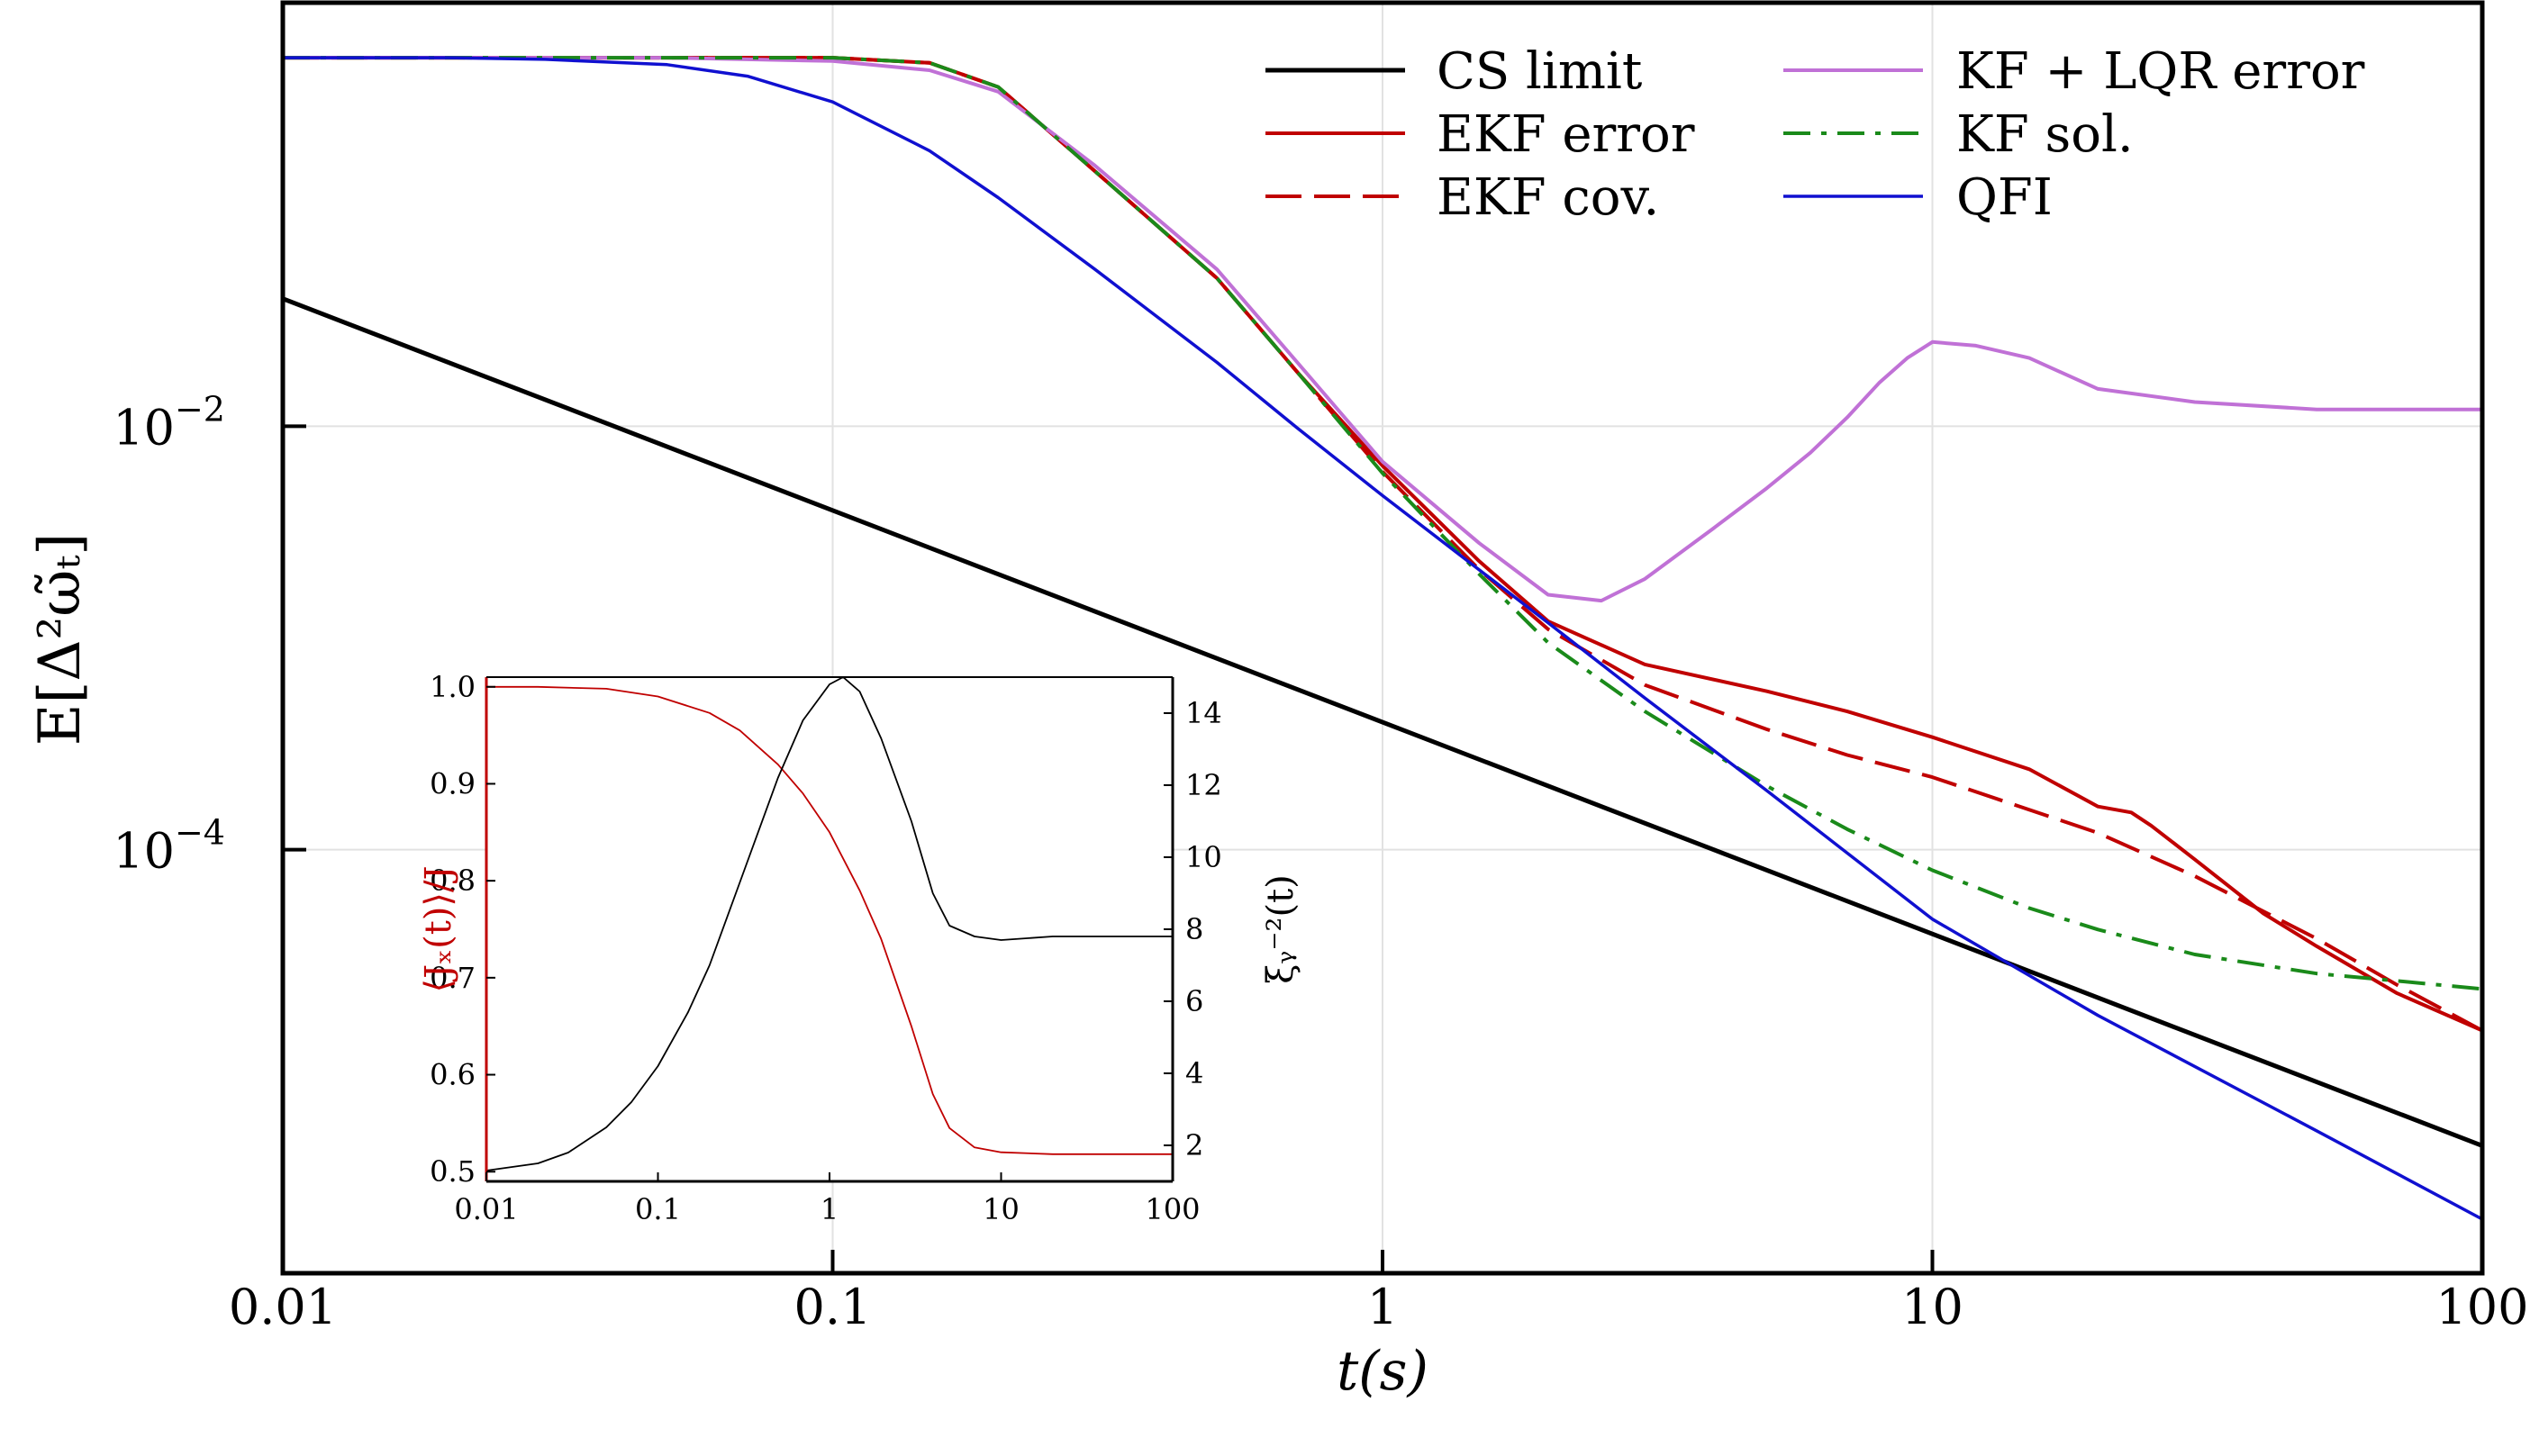 The width and height of the screenshot is (2530, 1456). What do you see at coordinates (1566, 134) in the screenshot?
I see `legend-label-ekf-error: EKF error` at bounding box center [1566, 134].